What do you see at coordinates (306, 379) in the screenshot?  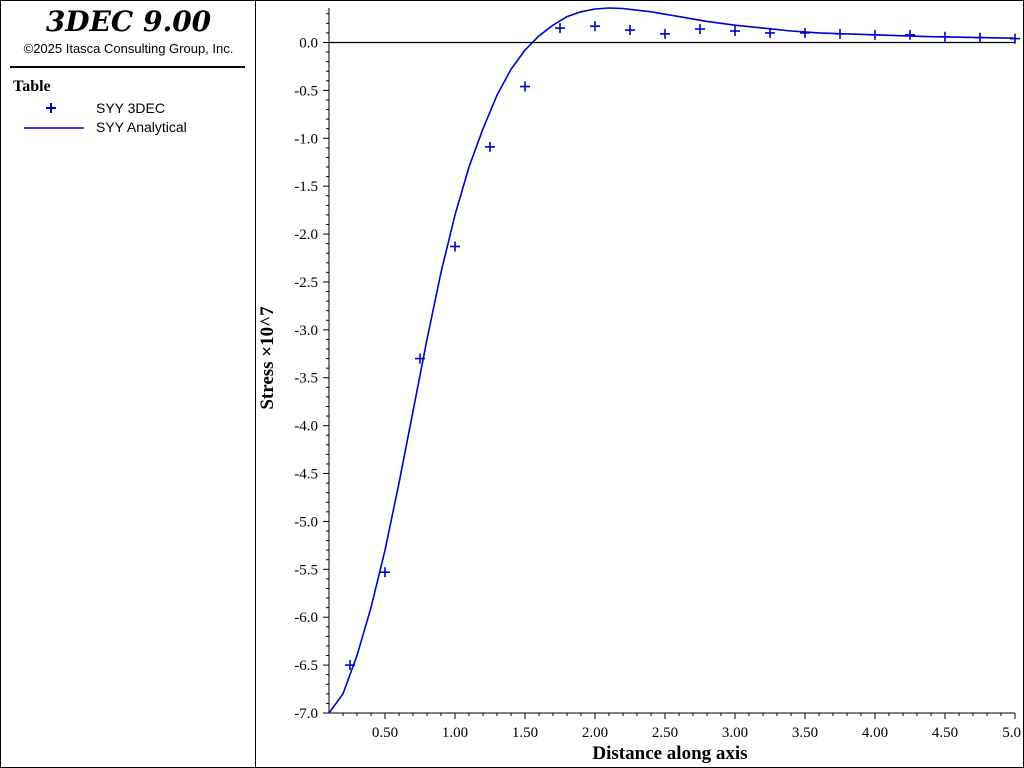 I see `y-tick-label: -3.5` at bounding box center [306, 379].